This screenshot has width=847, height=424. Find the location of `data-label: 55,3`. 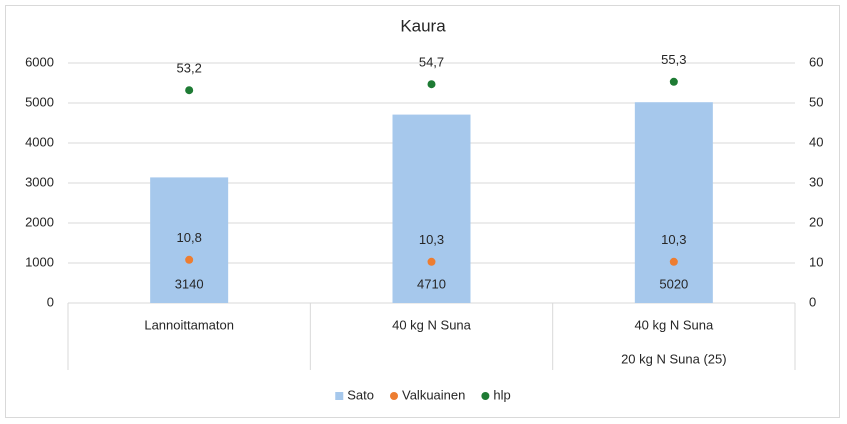

data-label: 55,3 is located at coordinates (673, 59).